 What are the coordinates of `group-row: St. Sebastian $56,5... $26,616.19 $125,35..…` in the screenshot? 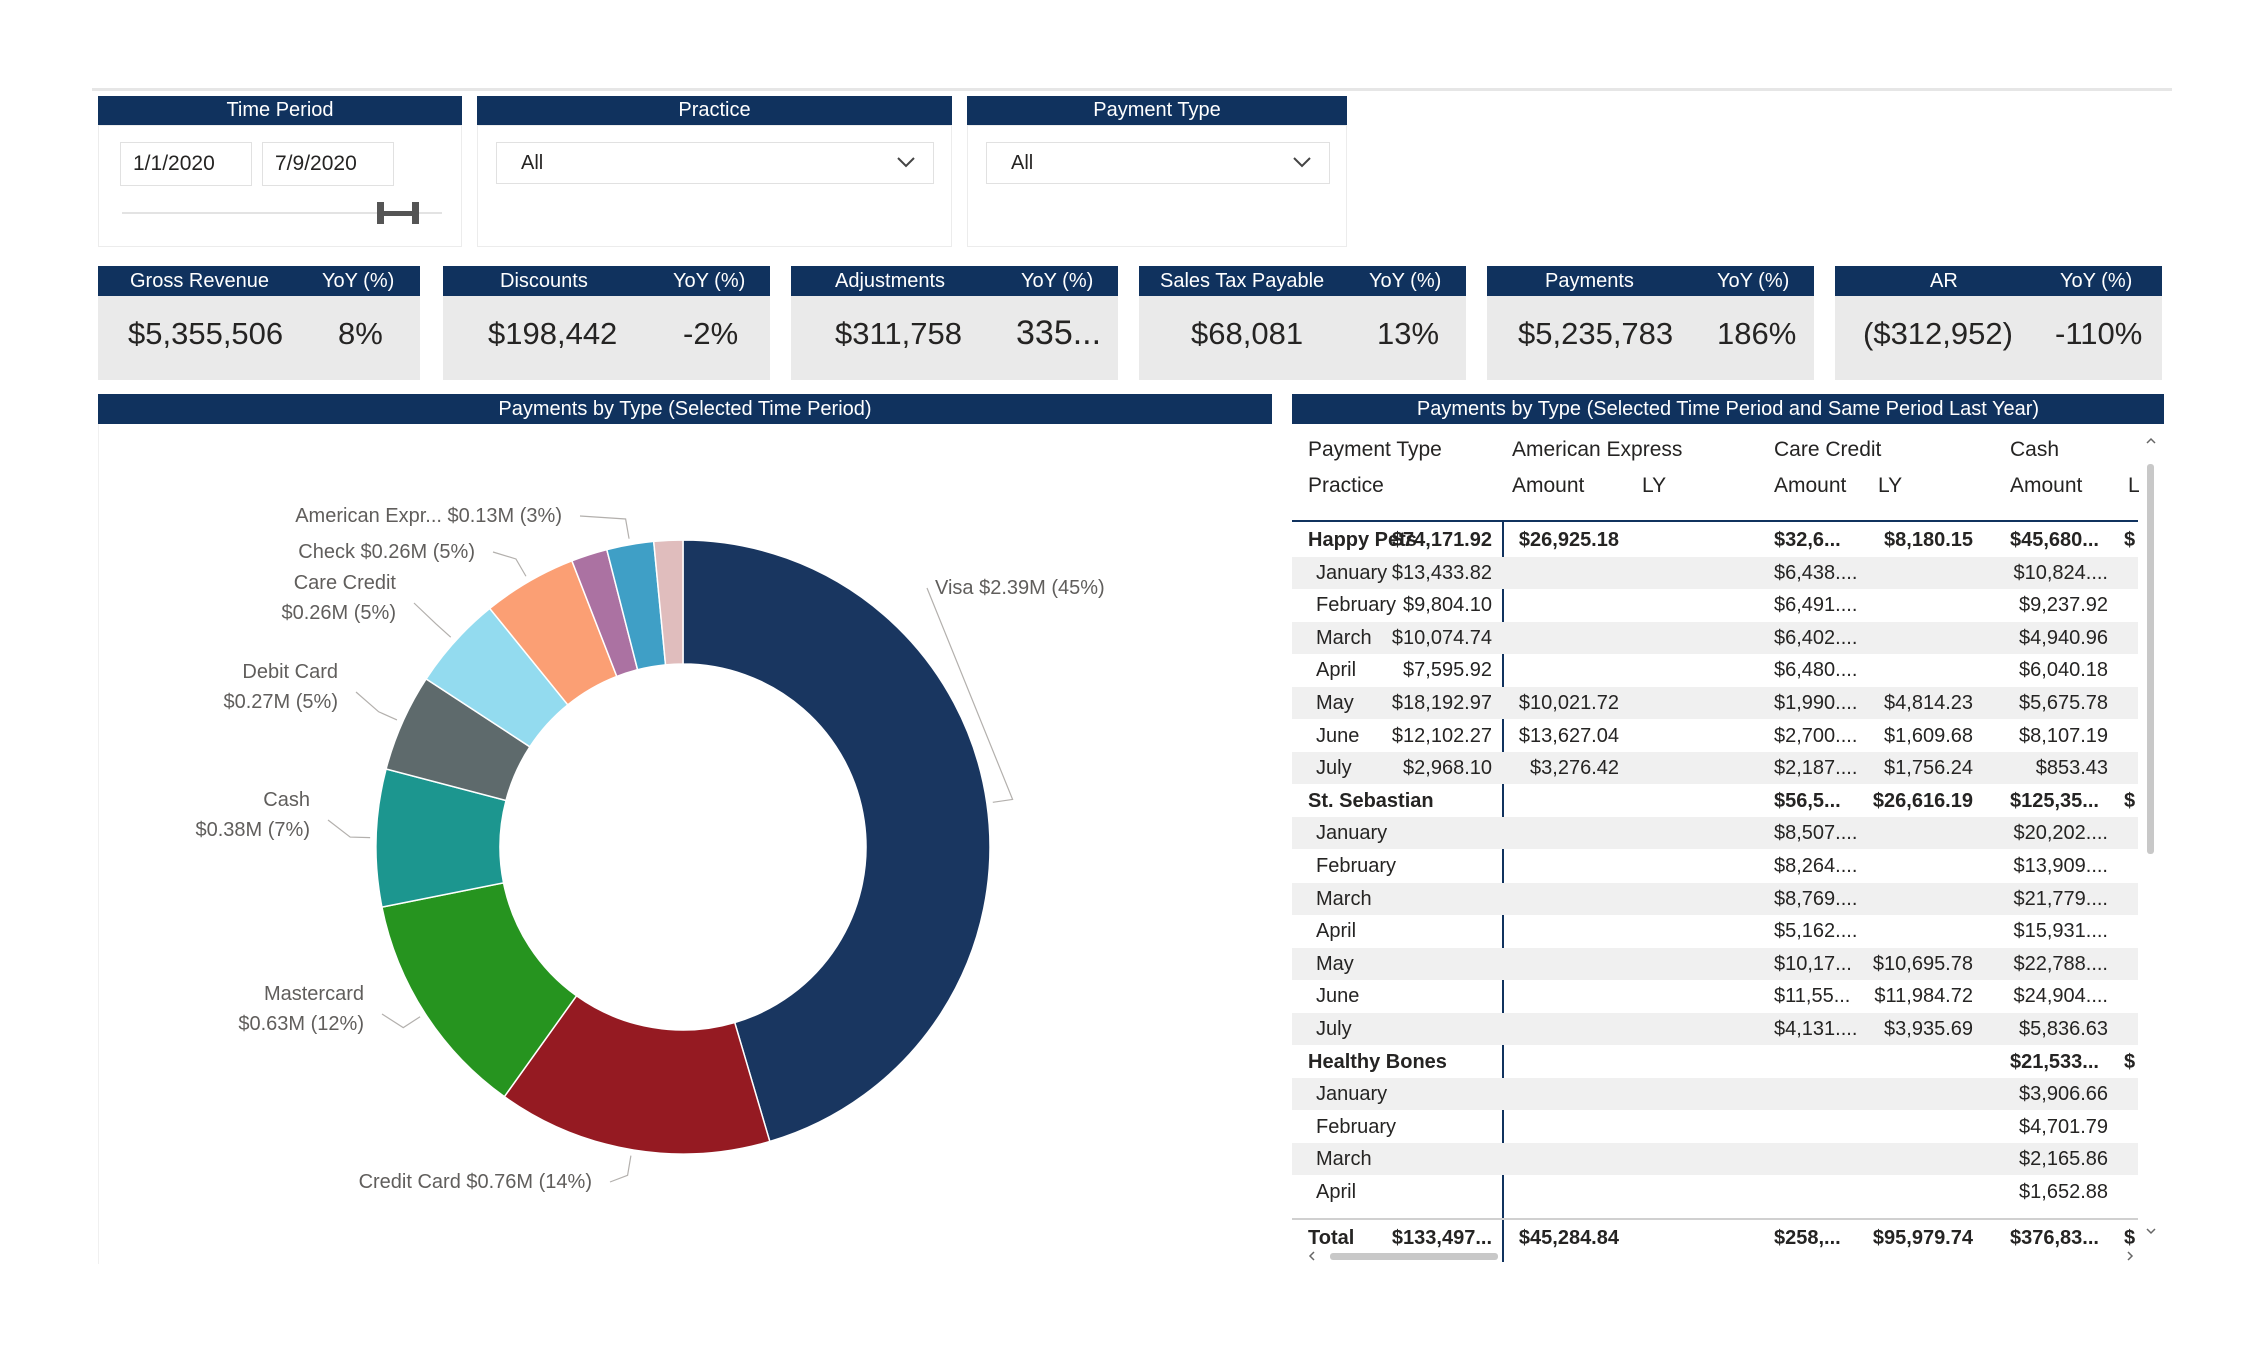 It's located at (1715, 801).